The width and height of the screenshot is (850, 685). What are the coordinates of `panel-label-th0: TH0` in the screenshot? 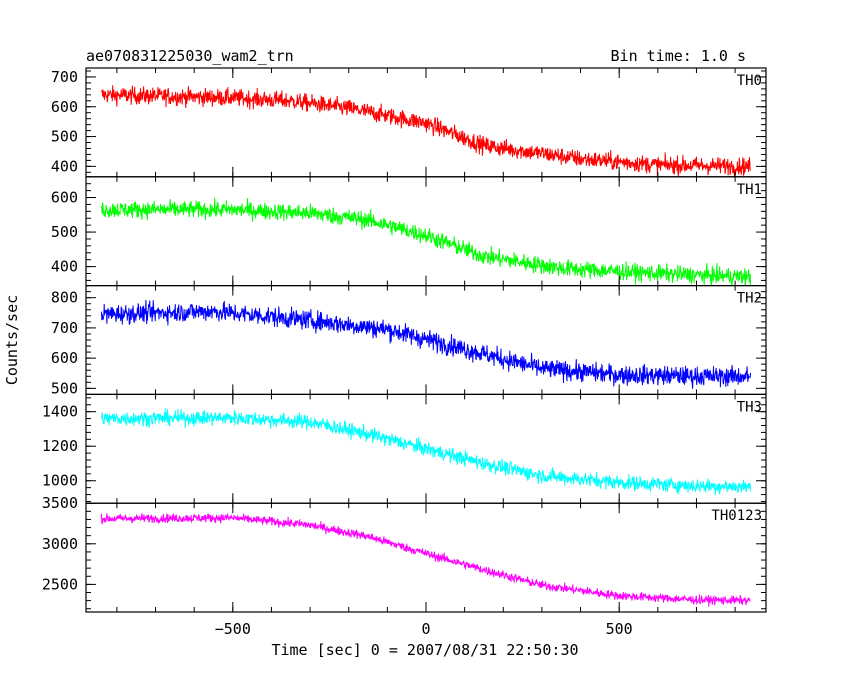 It's located at (749, 81).